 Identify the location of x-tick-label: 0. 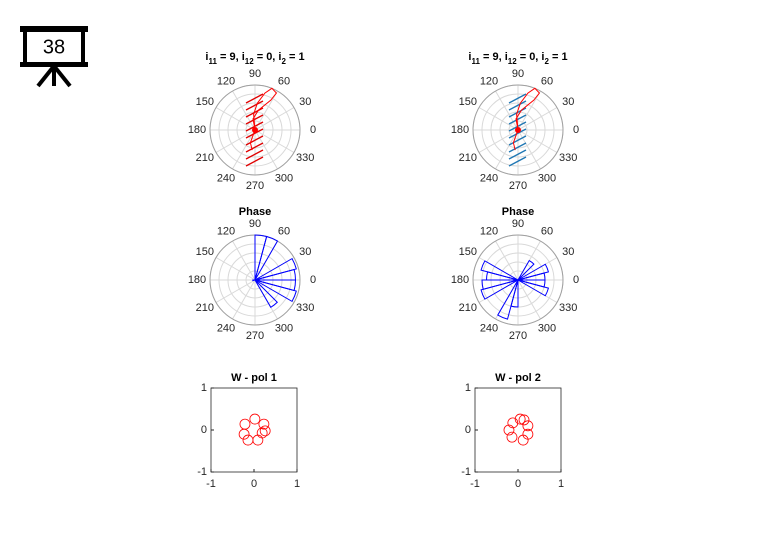
(518, 484).